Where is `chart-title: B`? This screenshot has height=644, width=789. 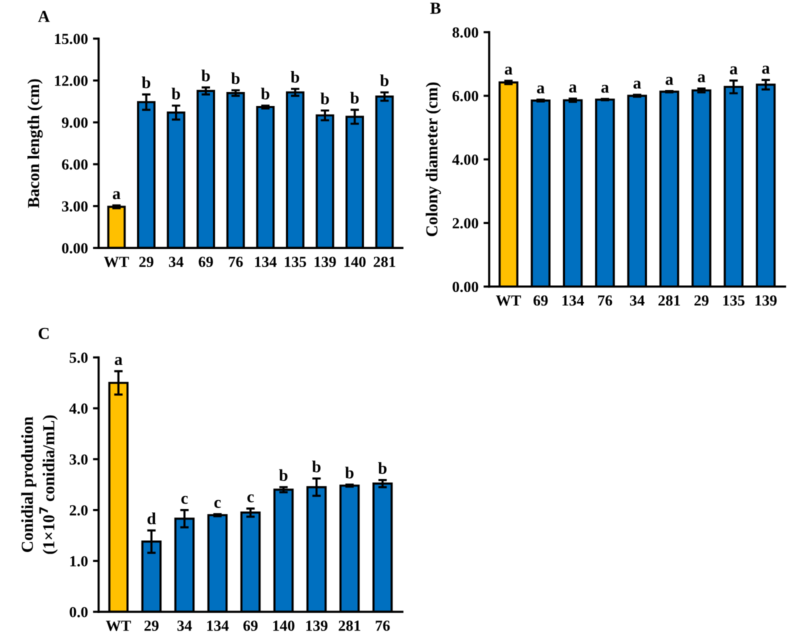 chart-title: B is located at coordinates (435, 8).